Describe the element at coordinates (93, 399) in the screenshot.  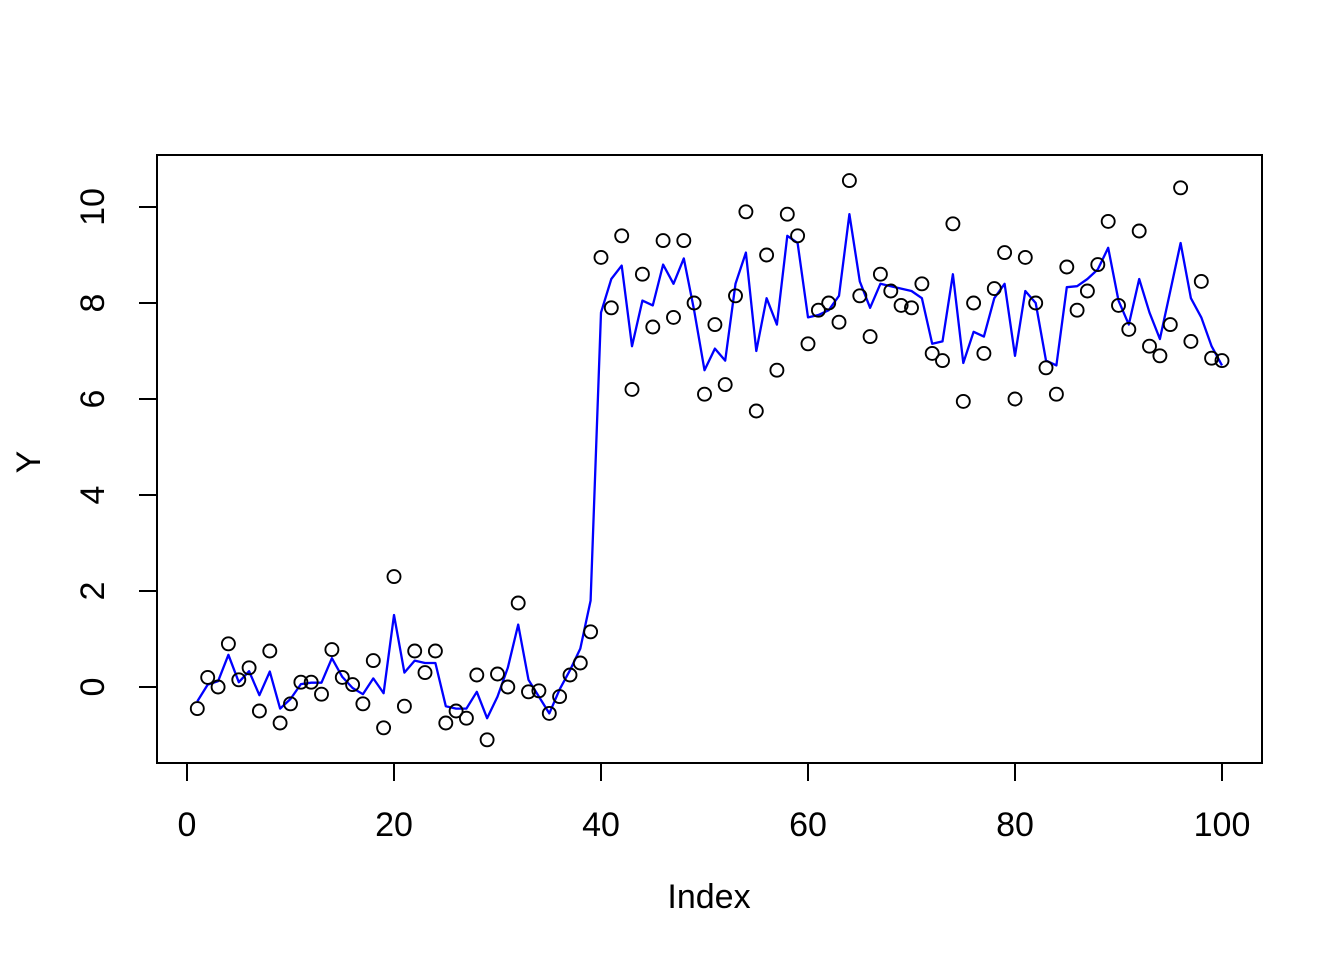
I see `y-tick-label: 6` at that location.